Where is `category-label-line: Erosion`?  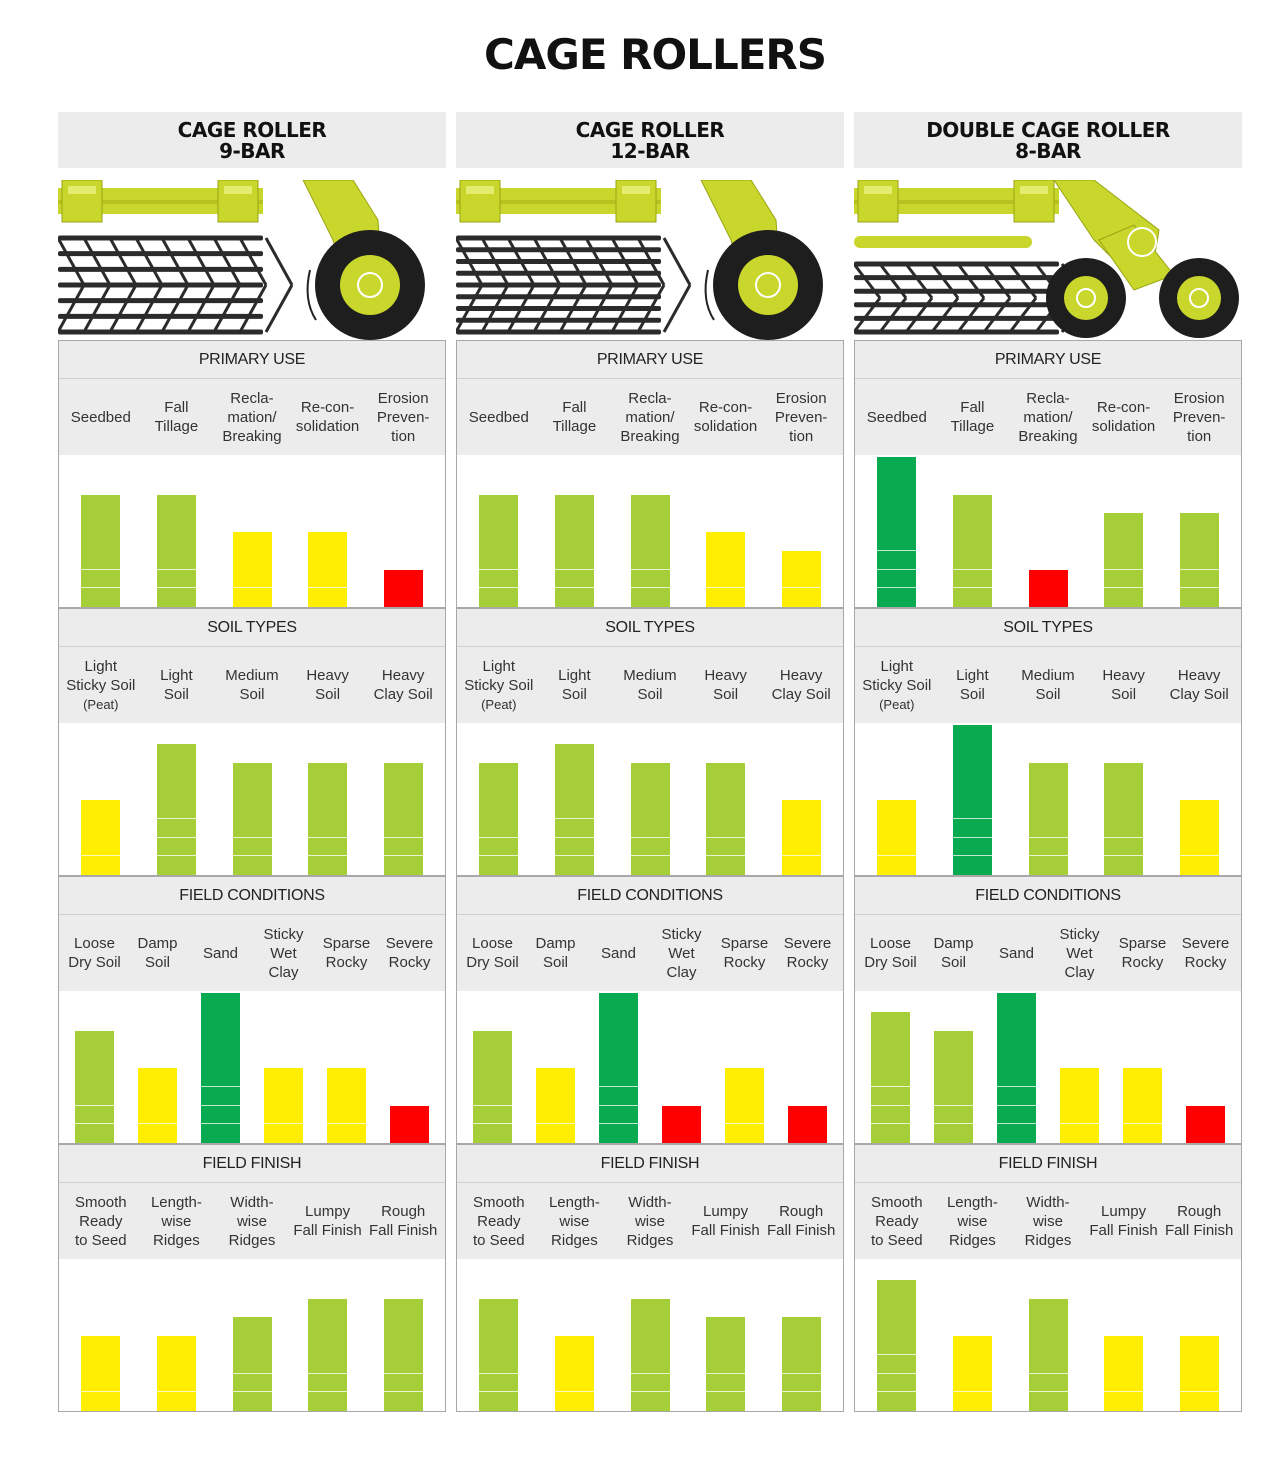
category-label-line: Erosion is located at coordinates (801, 398).